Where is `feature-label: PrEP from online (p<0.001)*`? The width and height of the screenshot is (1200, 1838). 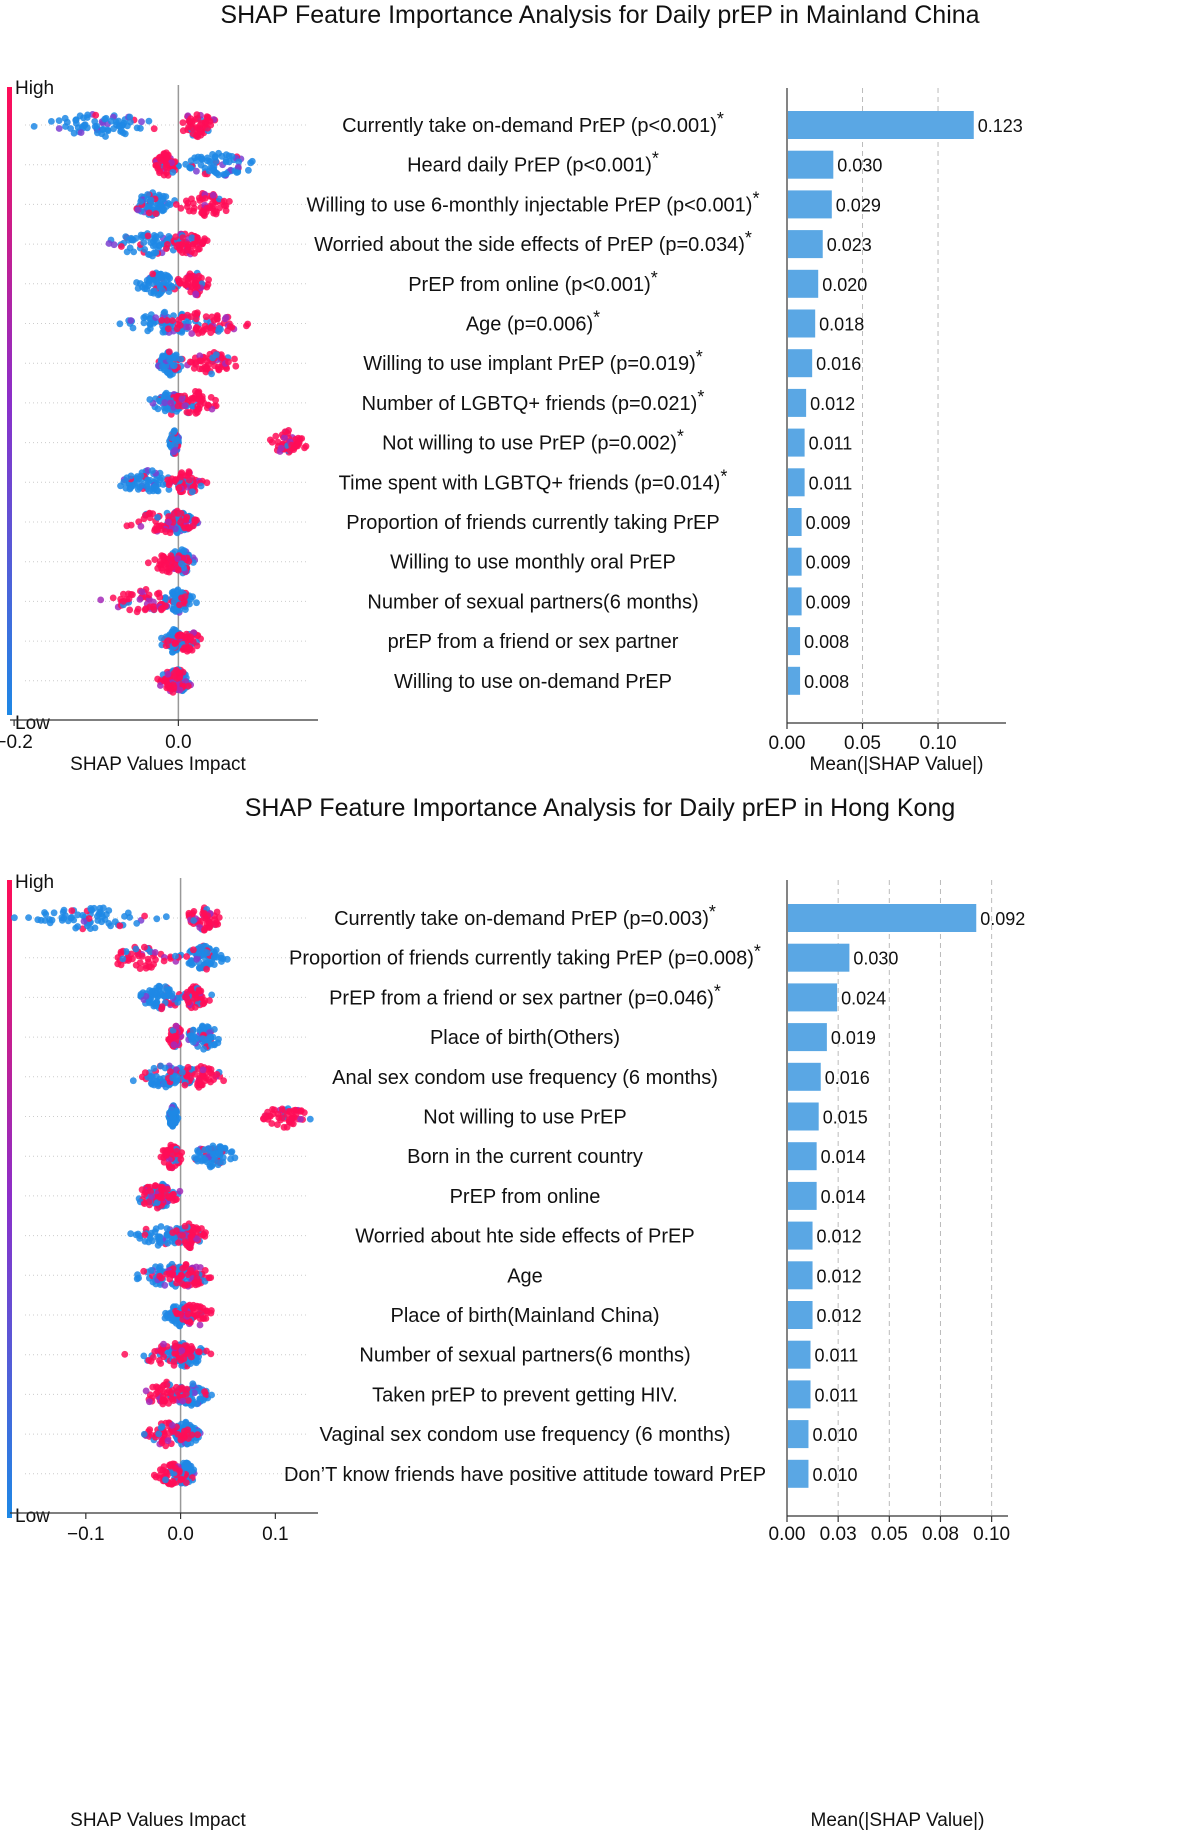 feature-label: PrEP from online (p<0.001)* is located at coordinates (533, 282).